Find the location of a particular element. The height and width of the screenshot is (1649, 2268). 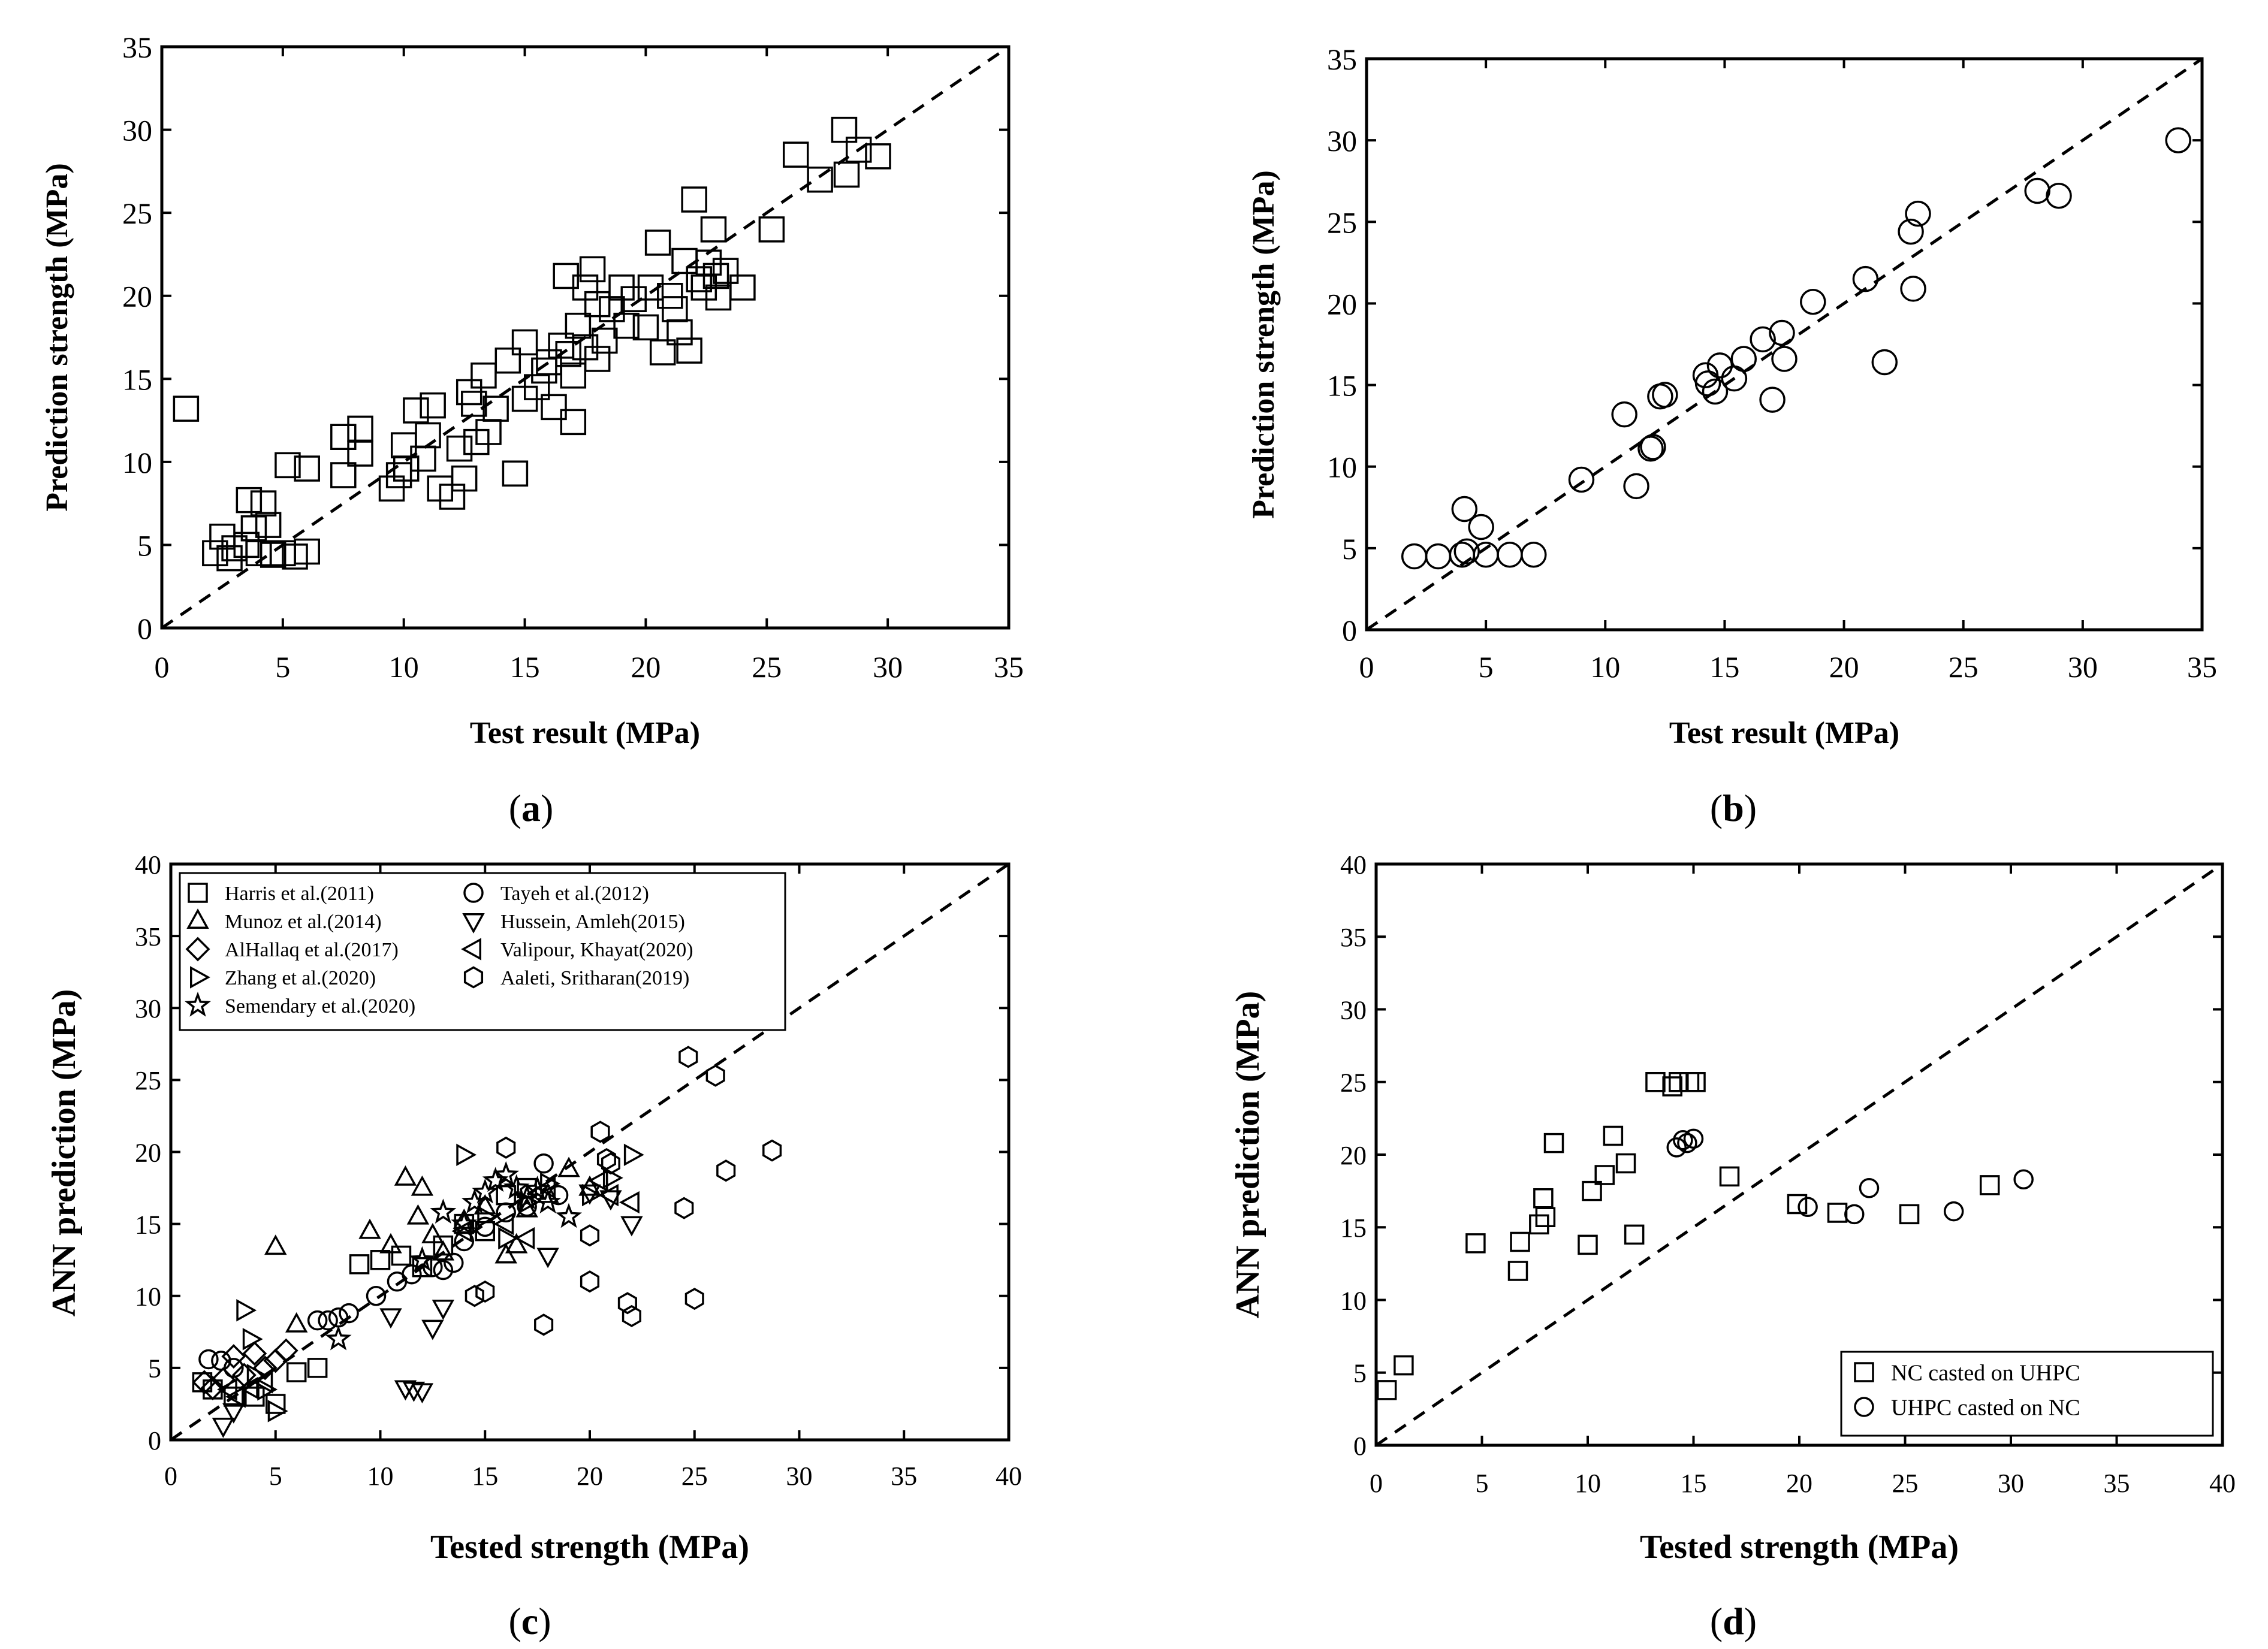

panel-a-x-axis-label: Test result (MPa) is located at coordinates (585, 733).